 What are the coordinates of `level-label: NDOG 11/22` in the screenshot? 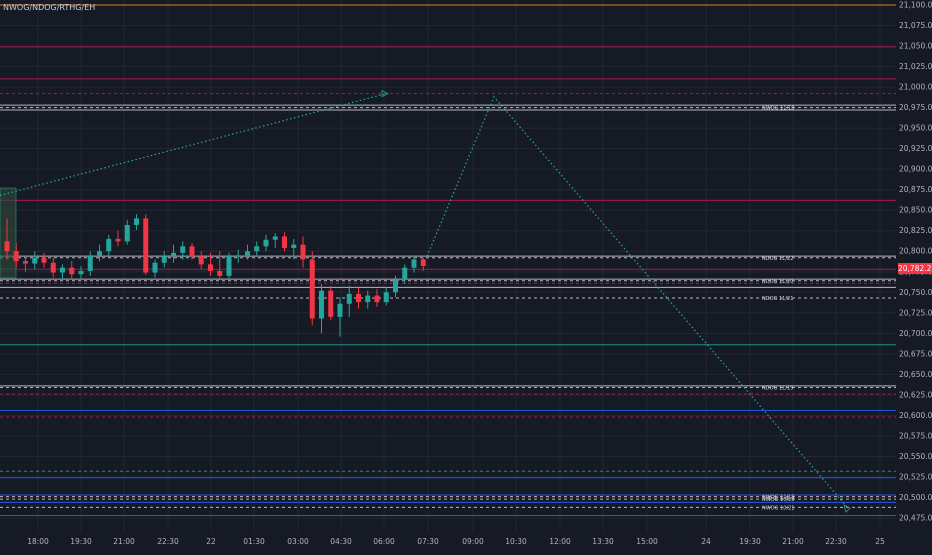 It's located at (777, 259).